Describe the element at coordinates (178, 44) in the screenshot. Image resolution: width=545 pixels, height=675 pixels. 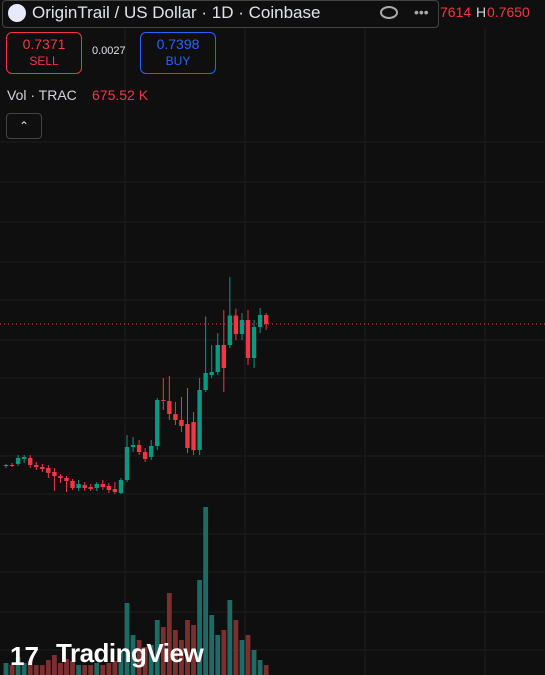
I see `buy-price: 0.7398` at that location.